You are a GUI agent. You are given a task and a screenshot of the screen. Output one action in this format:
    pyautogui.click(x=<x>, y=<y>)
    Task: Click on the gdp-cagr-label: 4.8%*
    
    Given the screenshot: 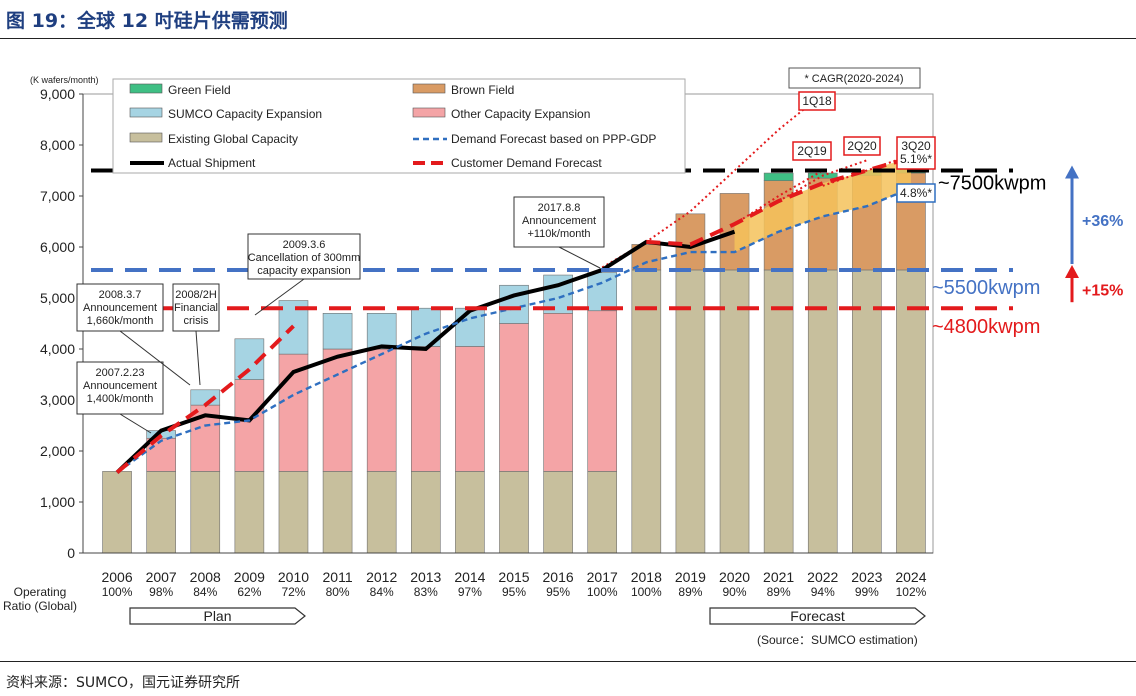 What is the action you would take?
    pyautogui.click(x=916, y=193)
    